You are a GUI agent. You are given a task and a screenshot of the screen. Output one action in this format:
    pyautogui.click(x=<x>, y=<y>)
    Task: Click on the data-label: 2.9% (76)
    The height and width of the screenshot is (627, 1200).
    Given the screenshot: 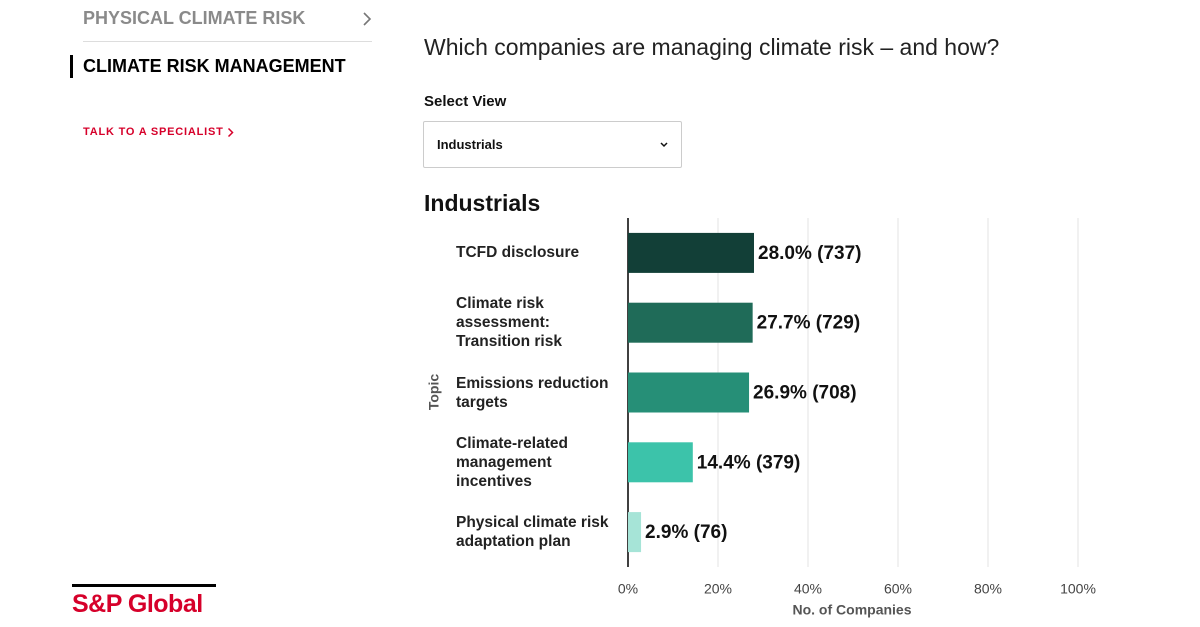 What is the action you would take?
    pyautogui.click(x=686, y=532)
    